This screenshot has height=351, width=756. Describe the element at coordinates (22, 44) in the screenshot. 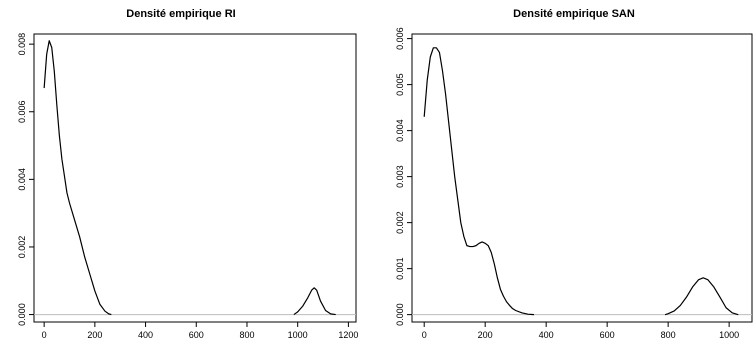

I see `y-tick-label: 0.008` at that location.